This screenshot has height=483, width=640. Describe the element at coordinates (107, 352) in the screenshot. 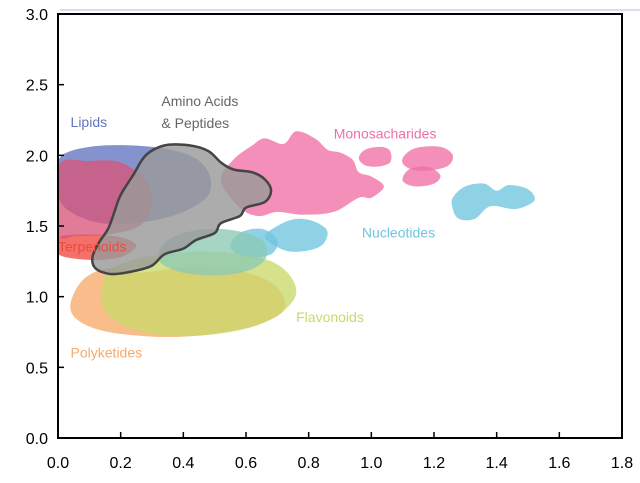

I see `region-label-polyketides: Polyketides` at that location.